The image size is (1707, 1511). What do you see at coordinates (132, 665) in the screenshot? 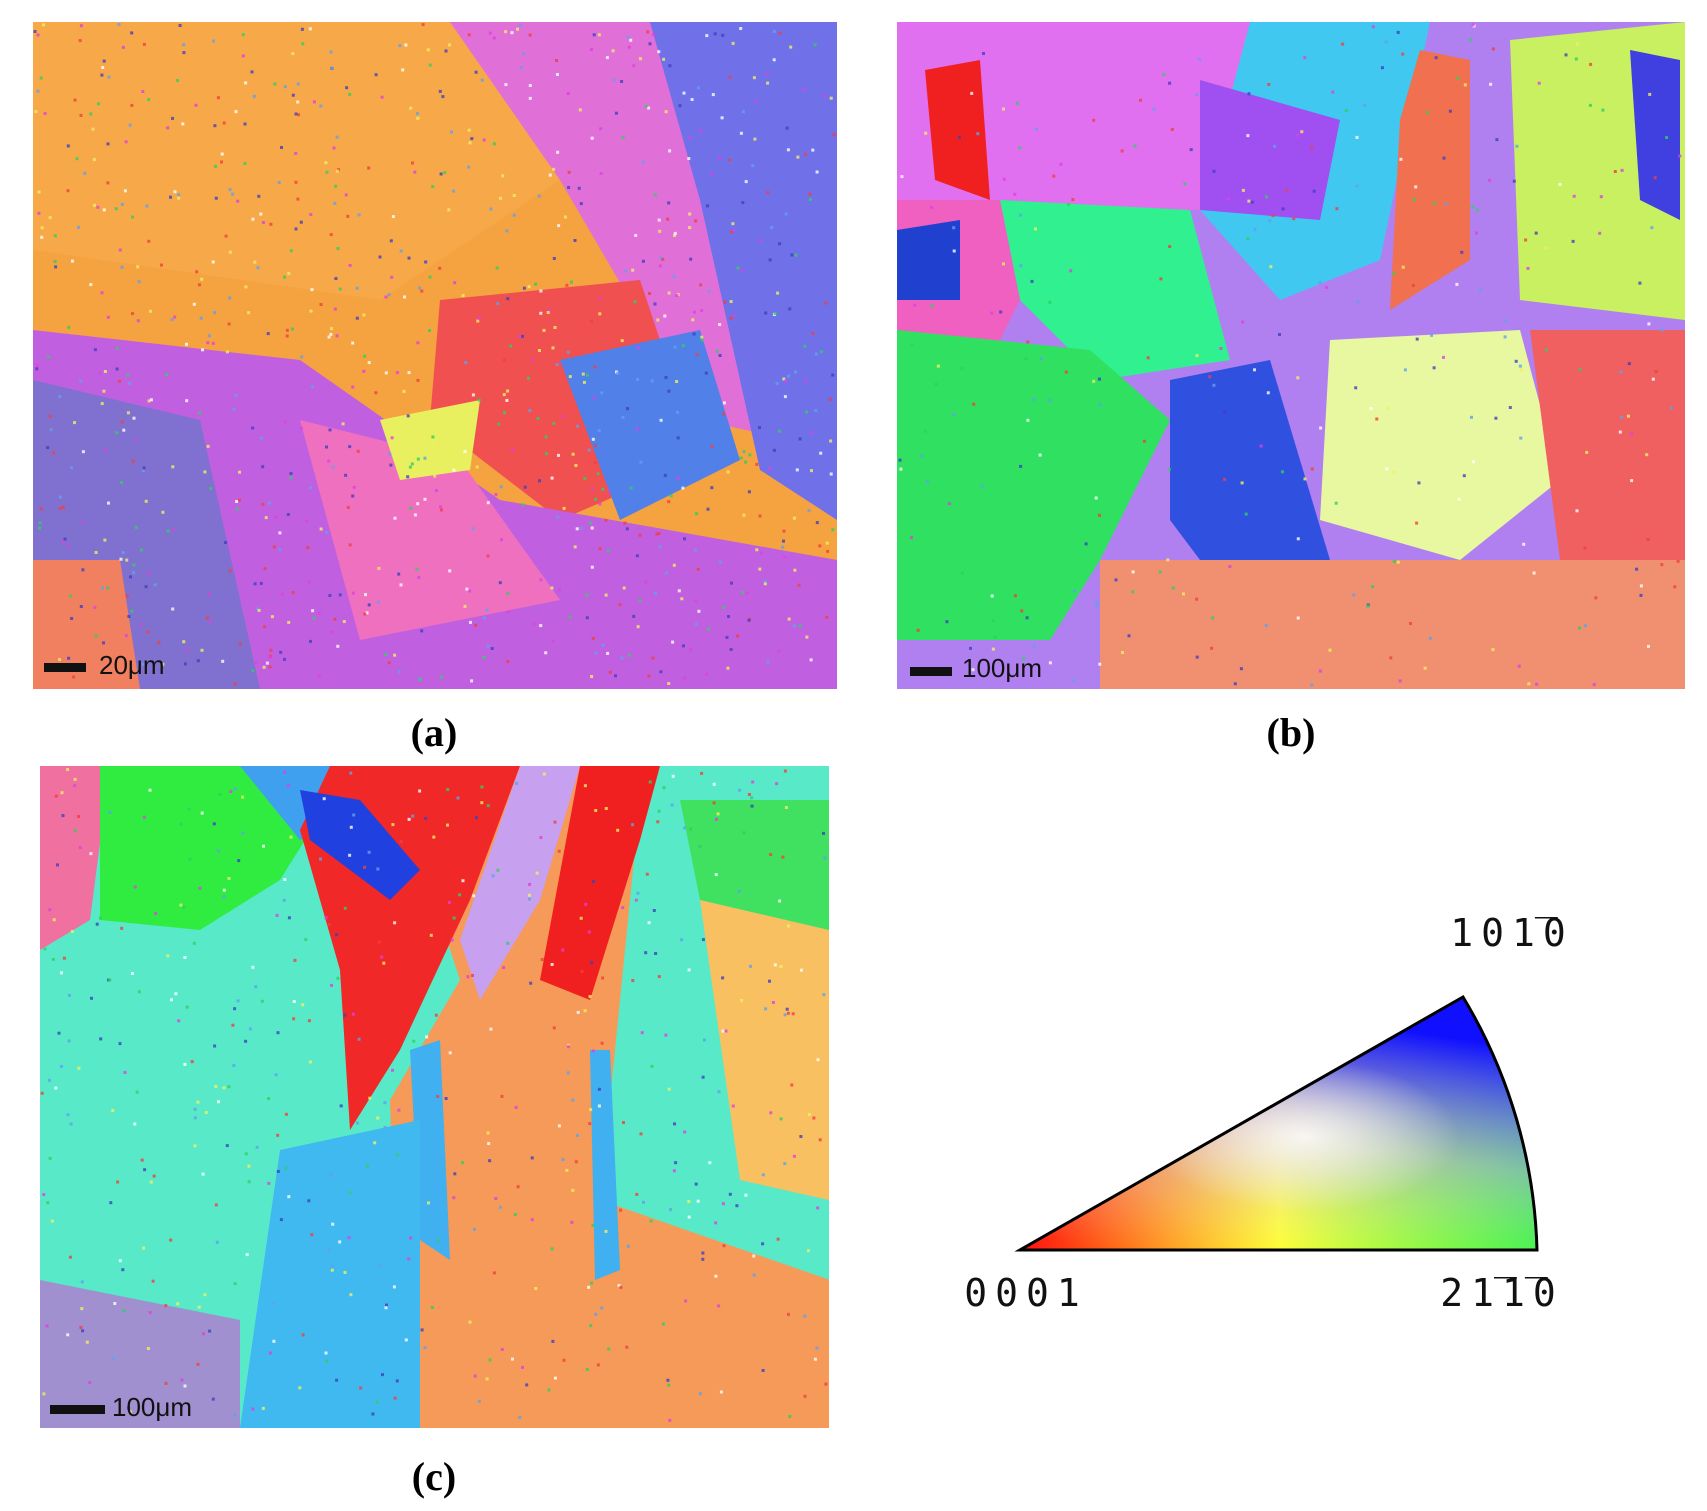
I see `scale-bar-label: 20μm` at bounding box center [132, 665].